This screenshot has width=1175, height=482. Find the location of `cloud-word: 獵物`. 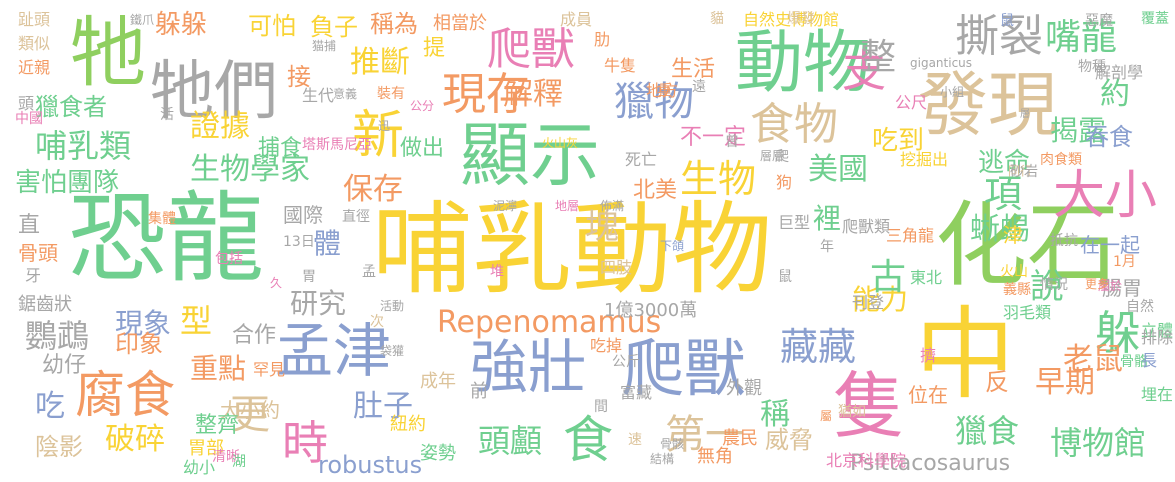

cloud-word: 獵物 is located at coordinates (654, 102).